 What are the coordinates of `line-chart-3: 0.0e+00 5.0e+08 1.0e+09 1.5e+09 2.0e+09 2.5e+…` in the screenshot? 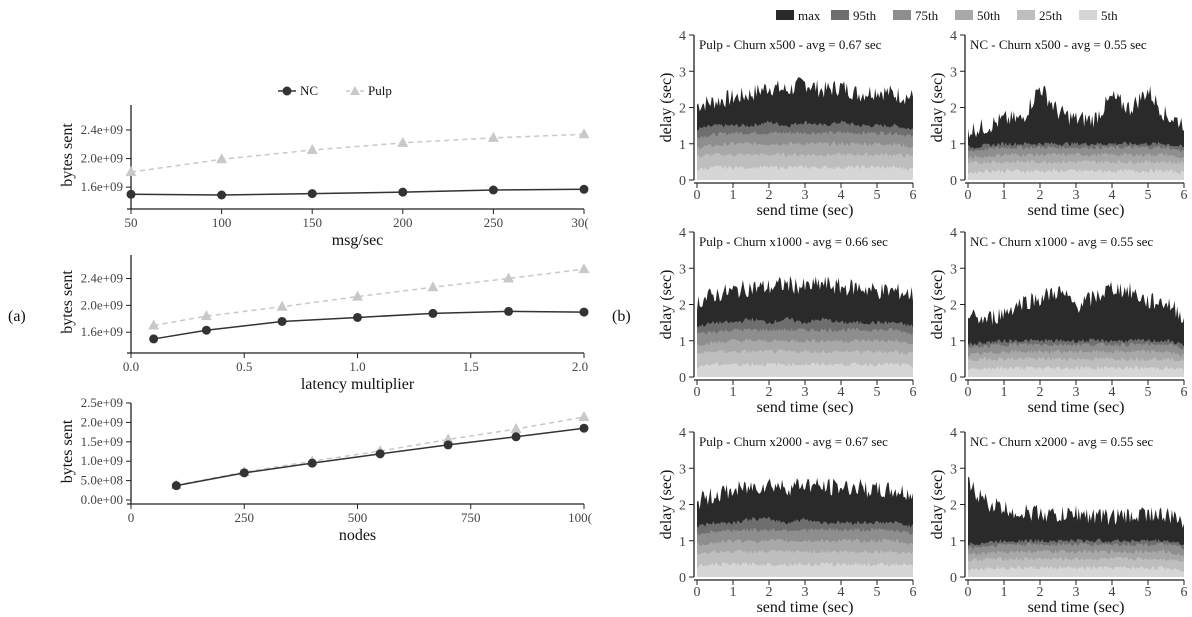 It's located at (325, 469).